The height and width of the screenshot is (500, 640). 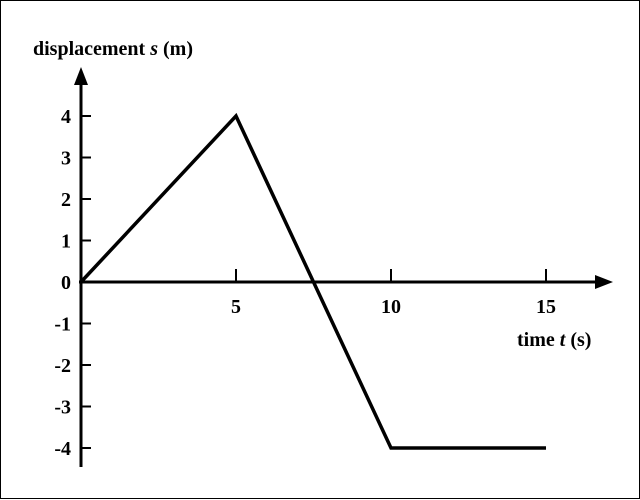 What do you see at coordinates (66, 283) in the screenshot?
I see `y-tick-label: 0` at bounding box center [66, 283].